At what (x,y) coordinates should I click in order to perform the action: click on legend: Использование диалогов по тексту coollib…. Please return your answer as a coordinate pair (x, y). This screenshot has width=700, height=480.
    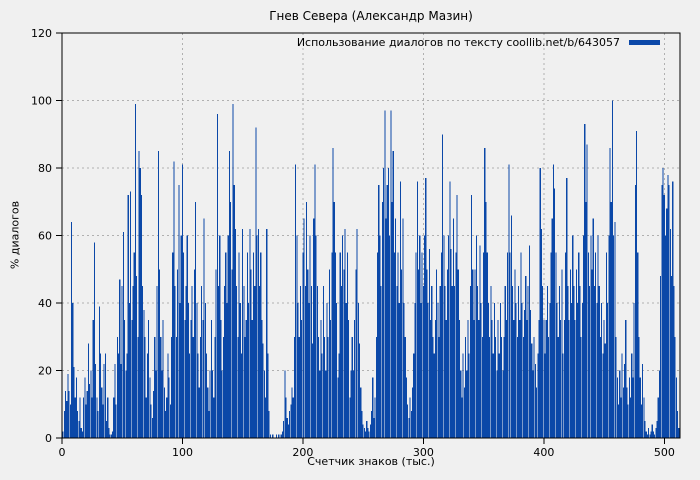
    Looking at the image, I should click on (361, 42).